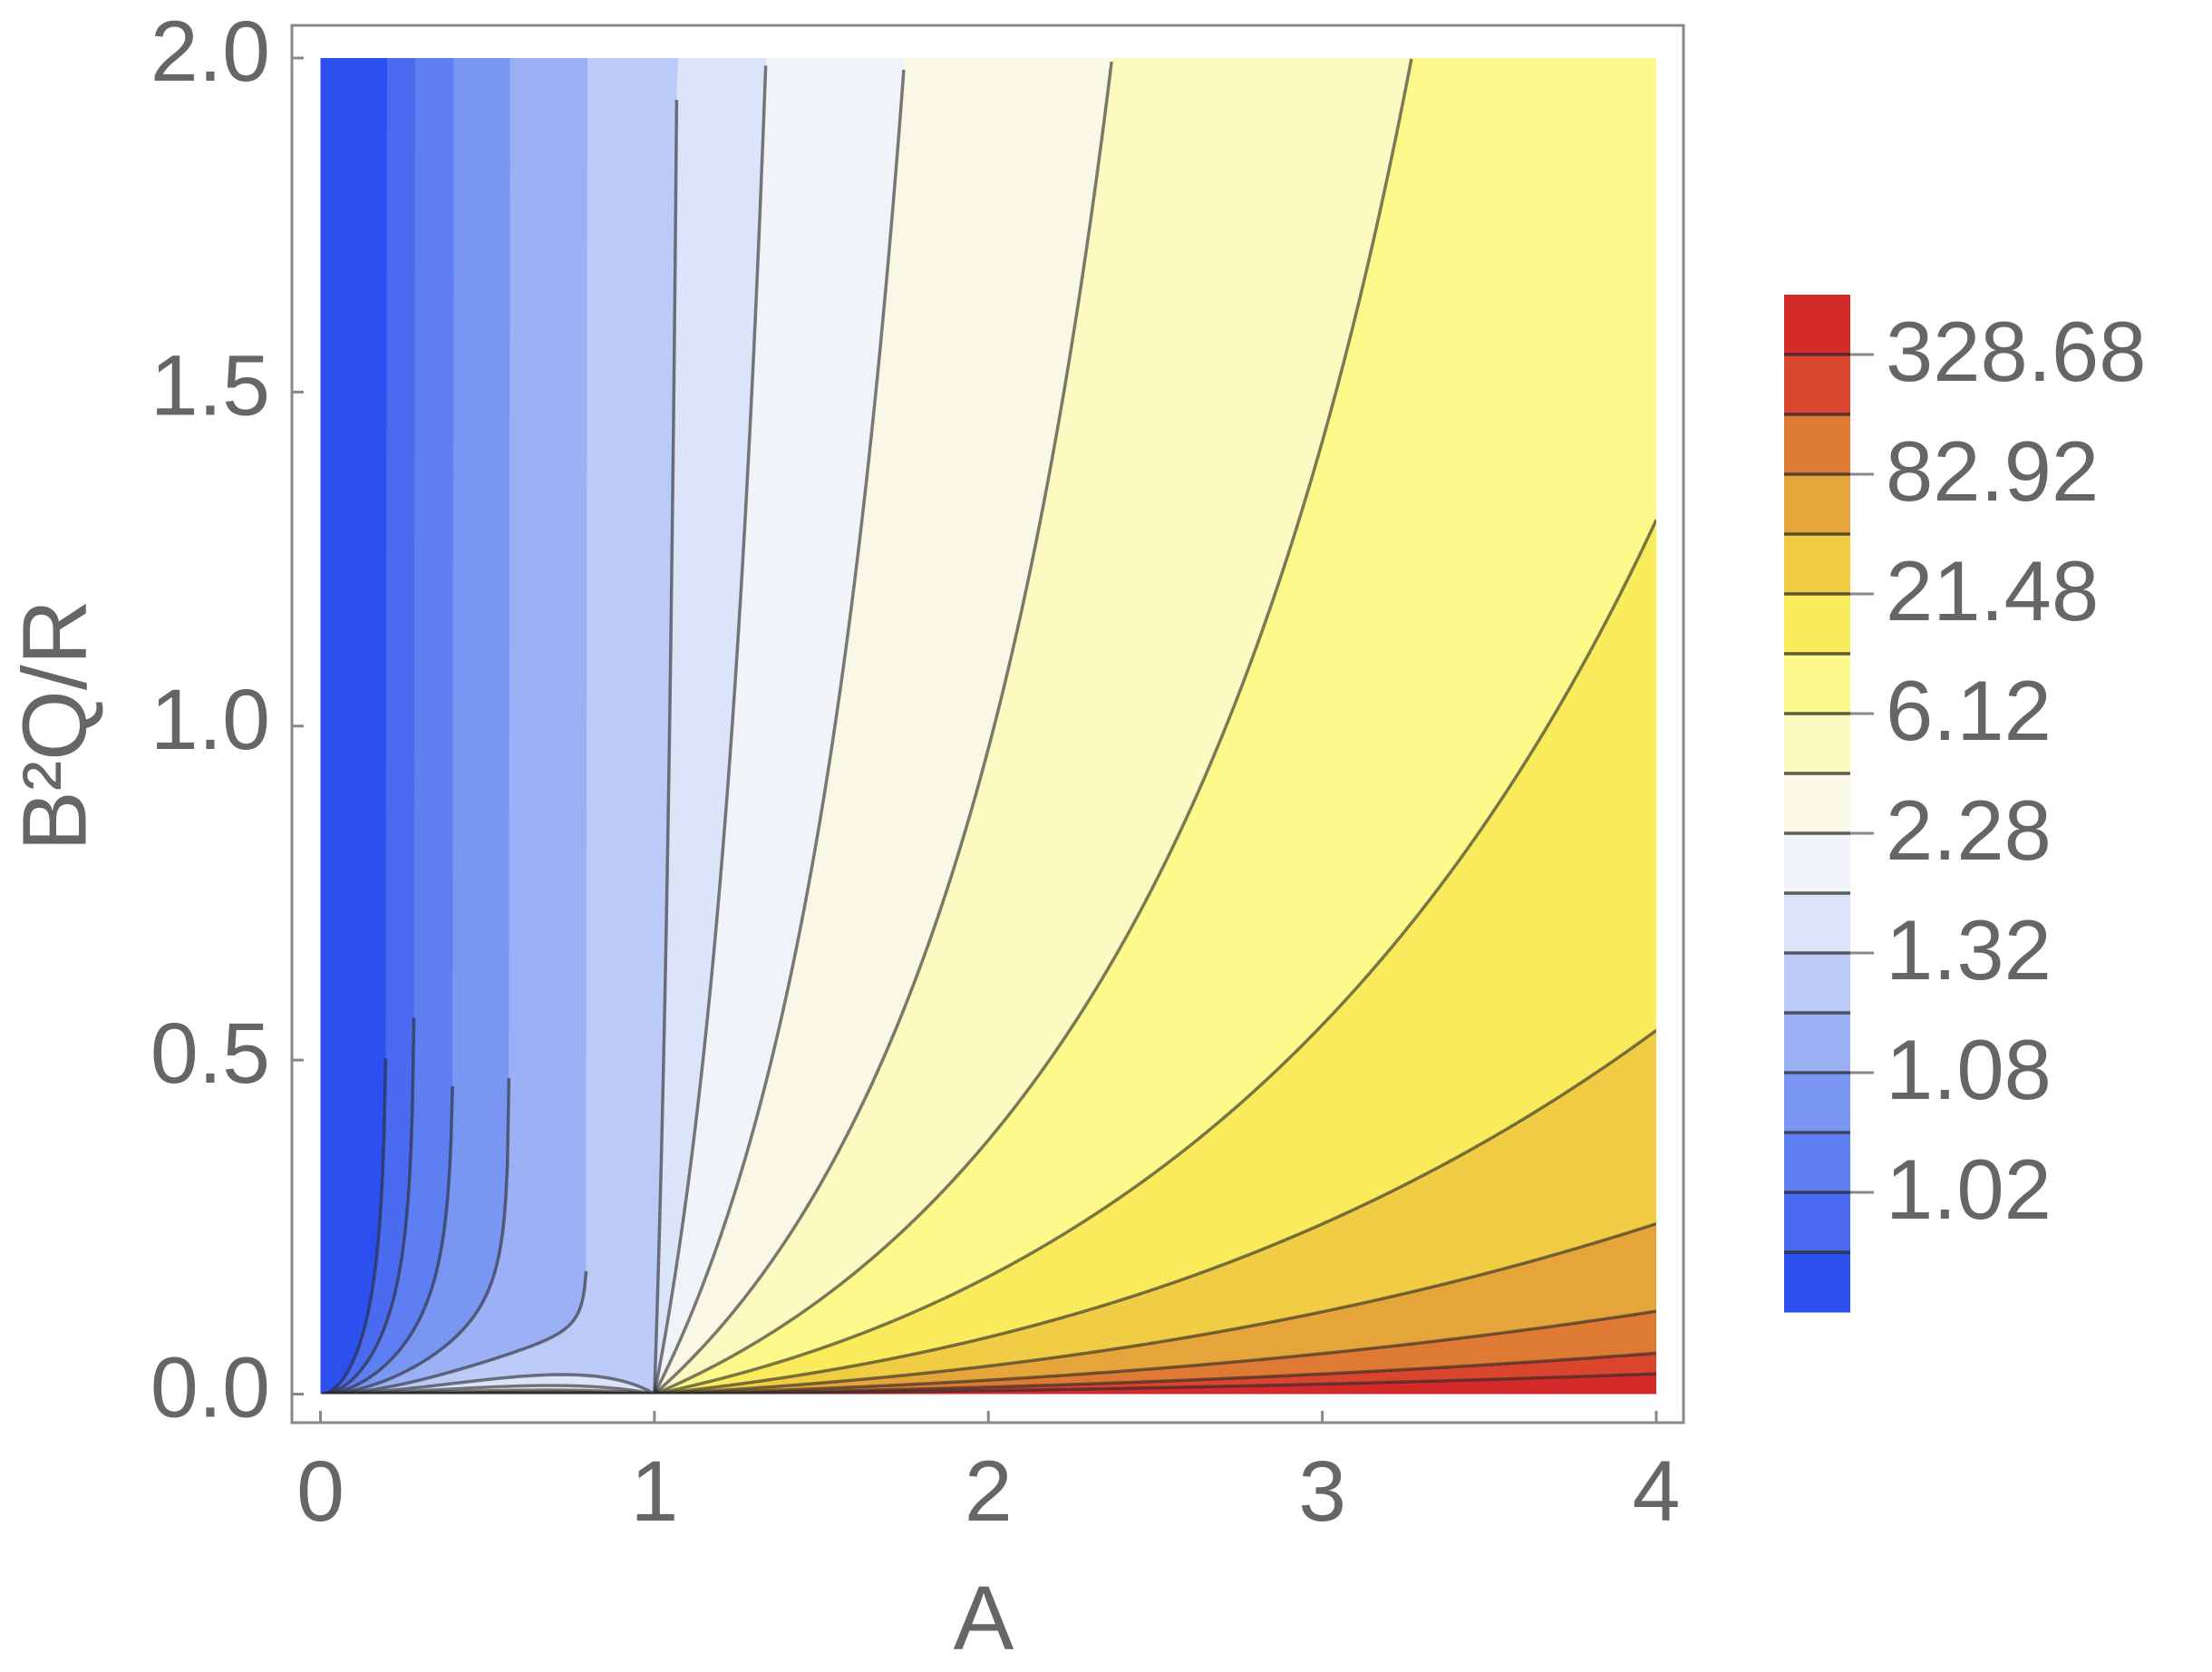 The width and height of the screenshot is (2212, 1672). I want to click on x-tick-label: 1, so click(654, 1492).